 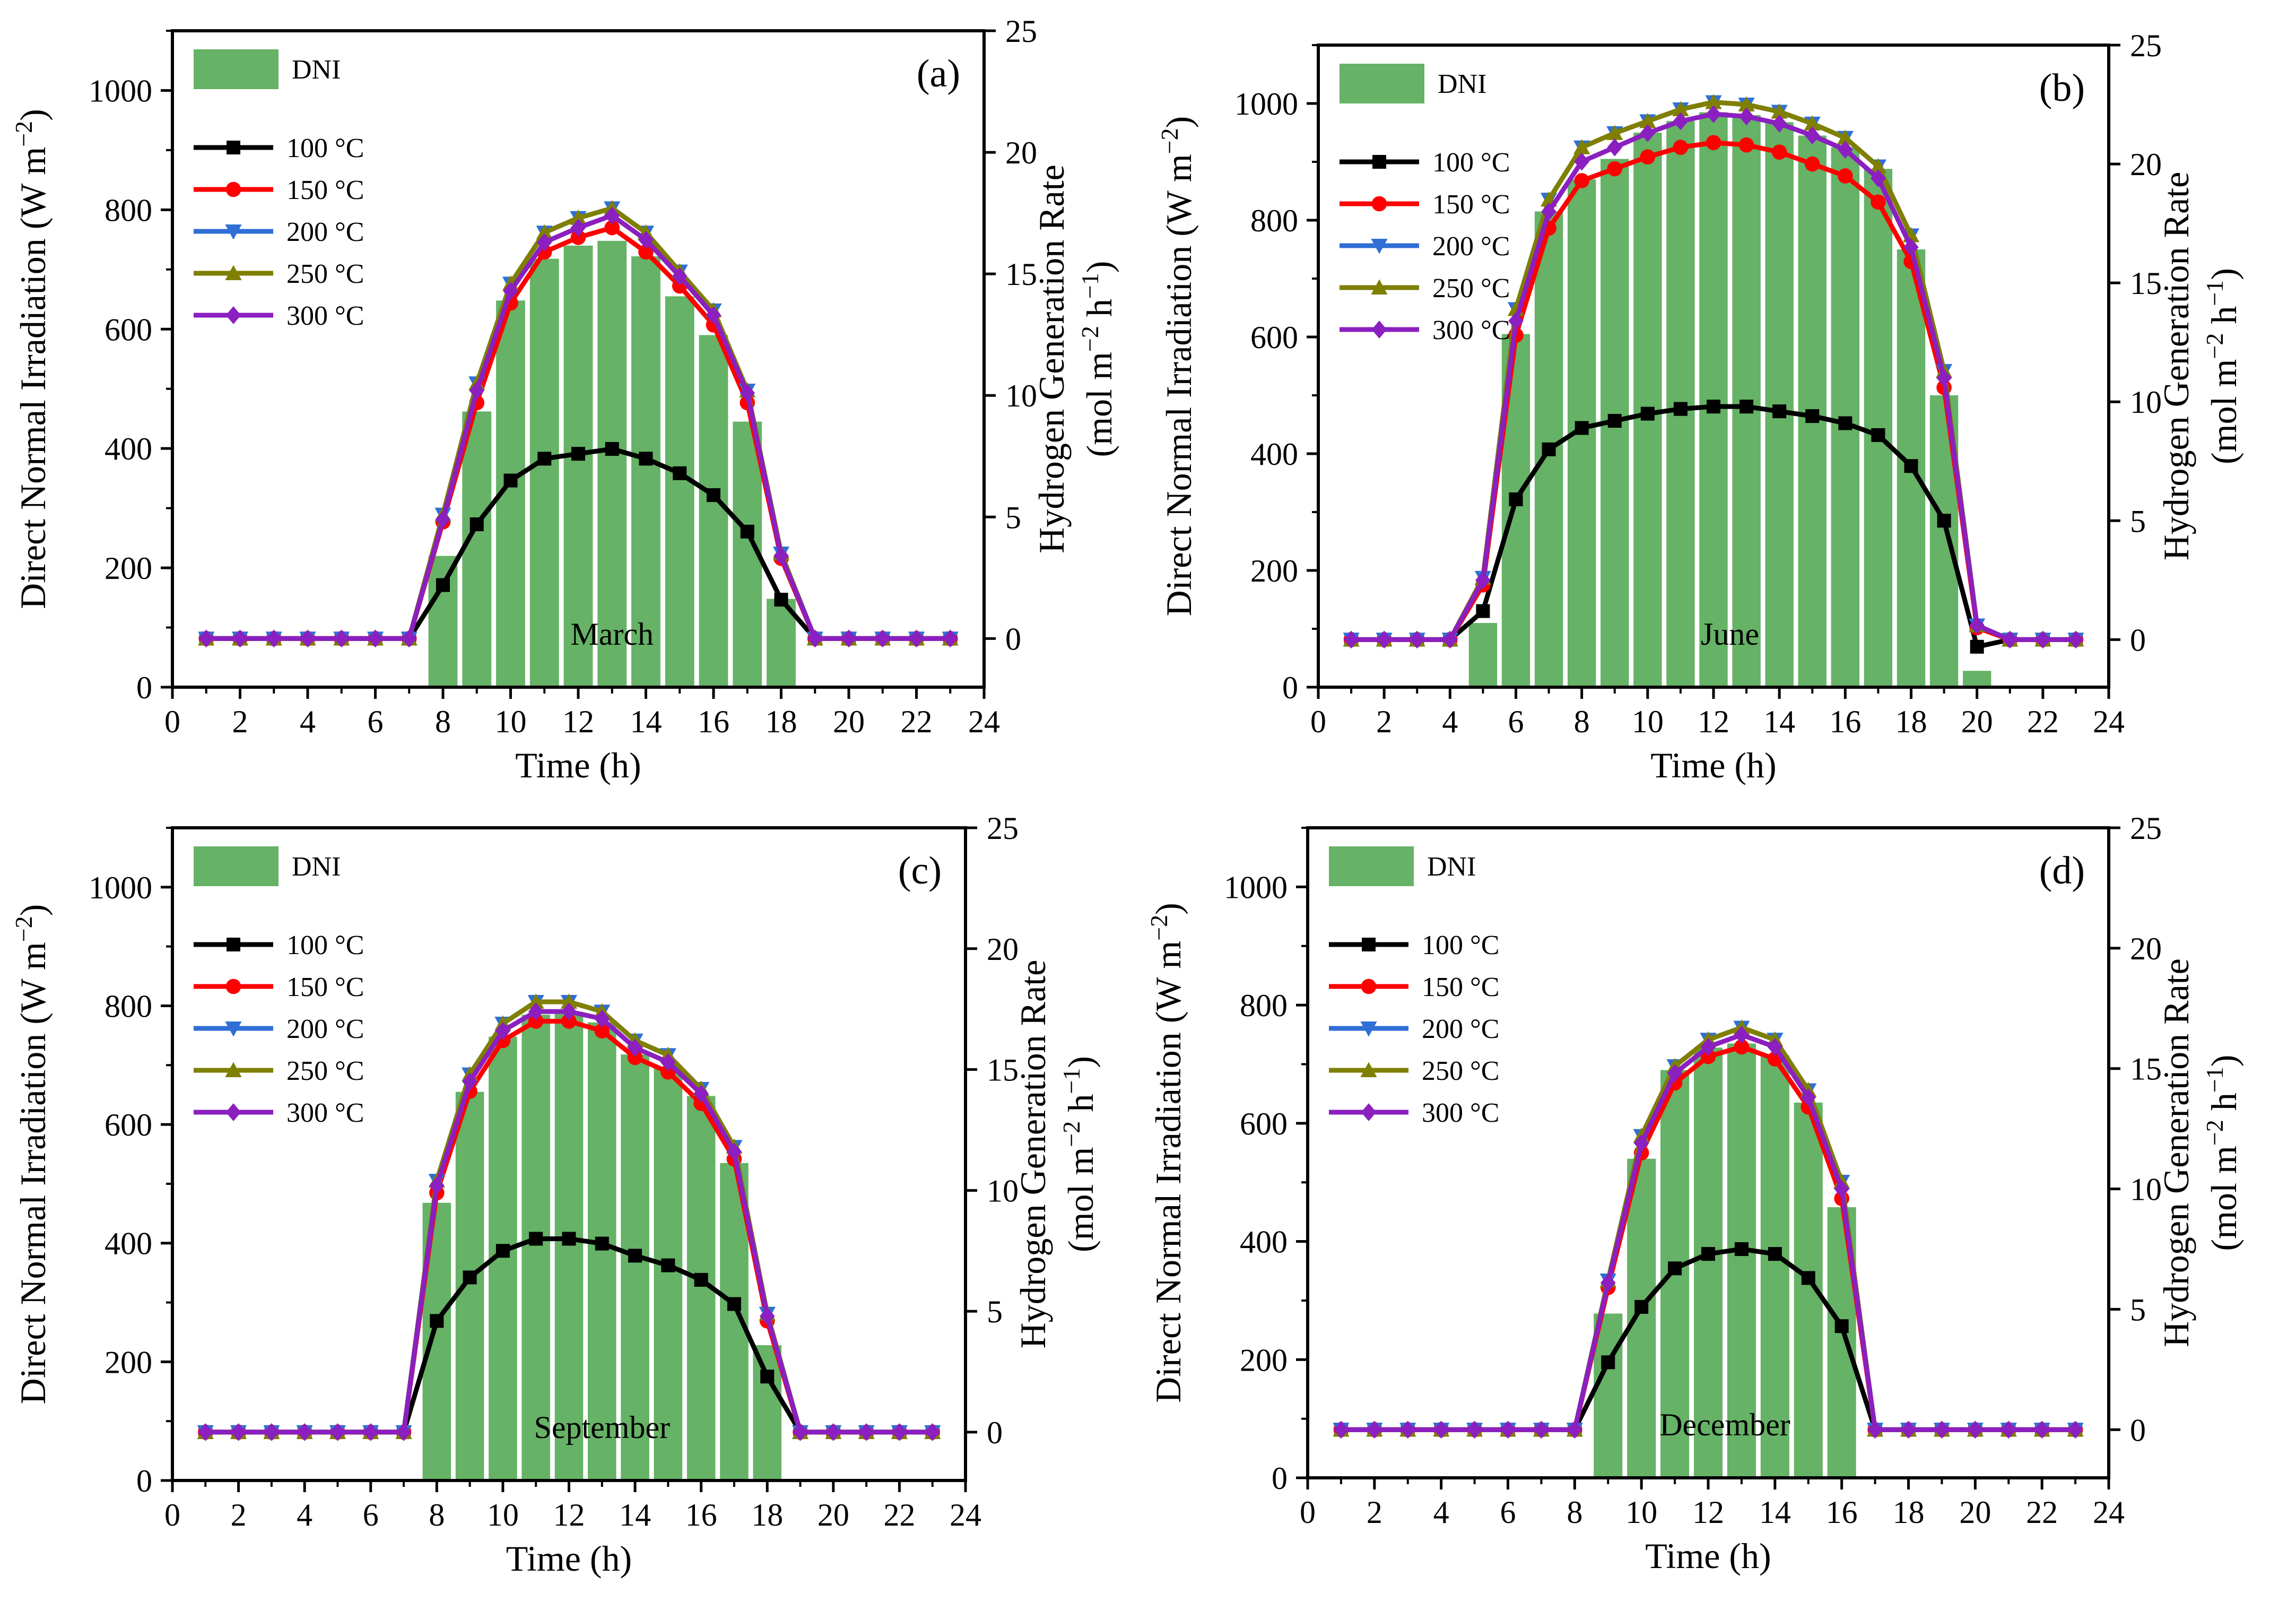 What do you see at coordinates (1003, 949) in the screenshot?
I see `y-right-tick-label: 20` at bounding box center [1003, 949].